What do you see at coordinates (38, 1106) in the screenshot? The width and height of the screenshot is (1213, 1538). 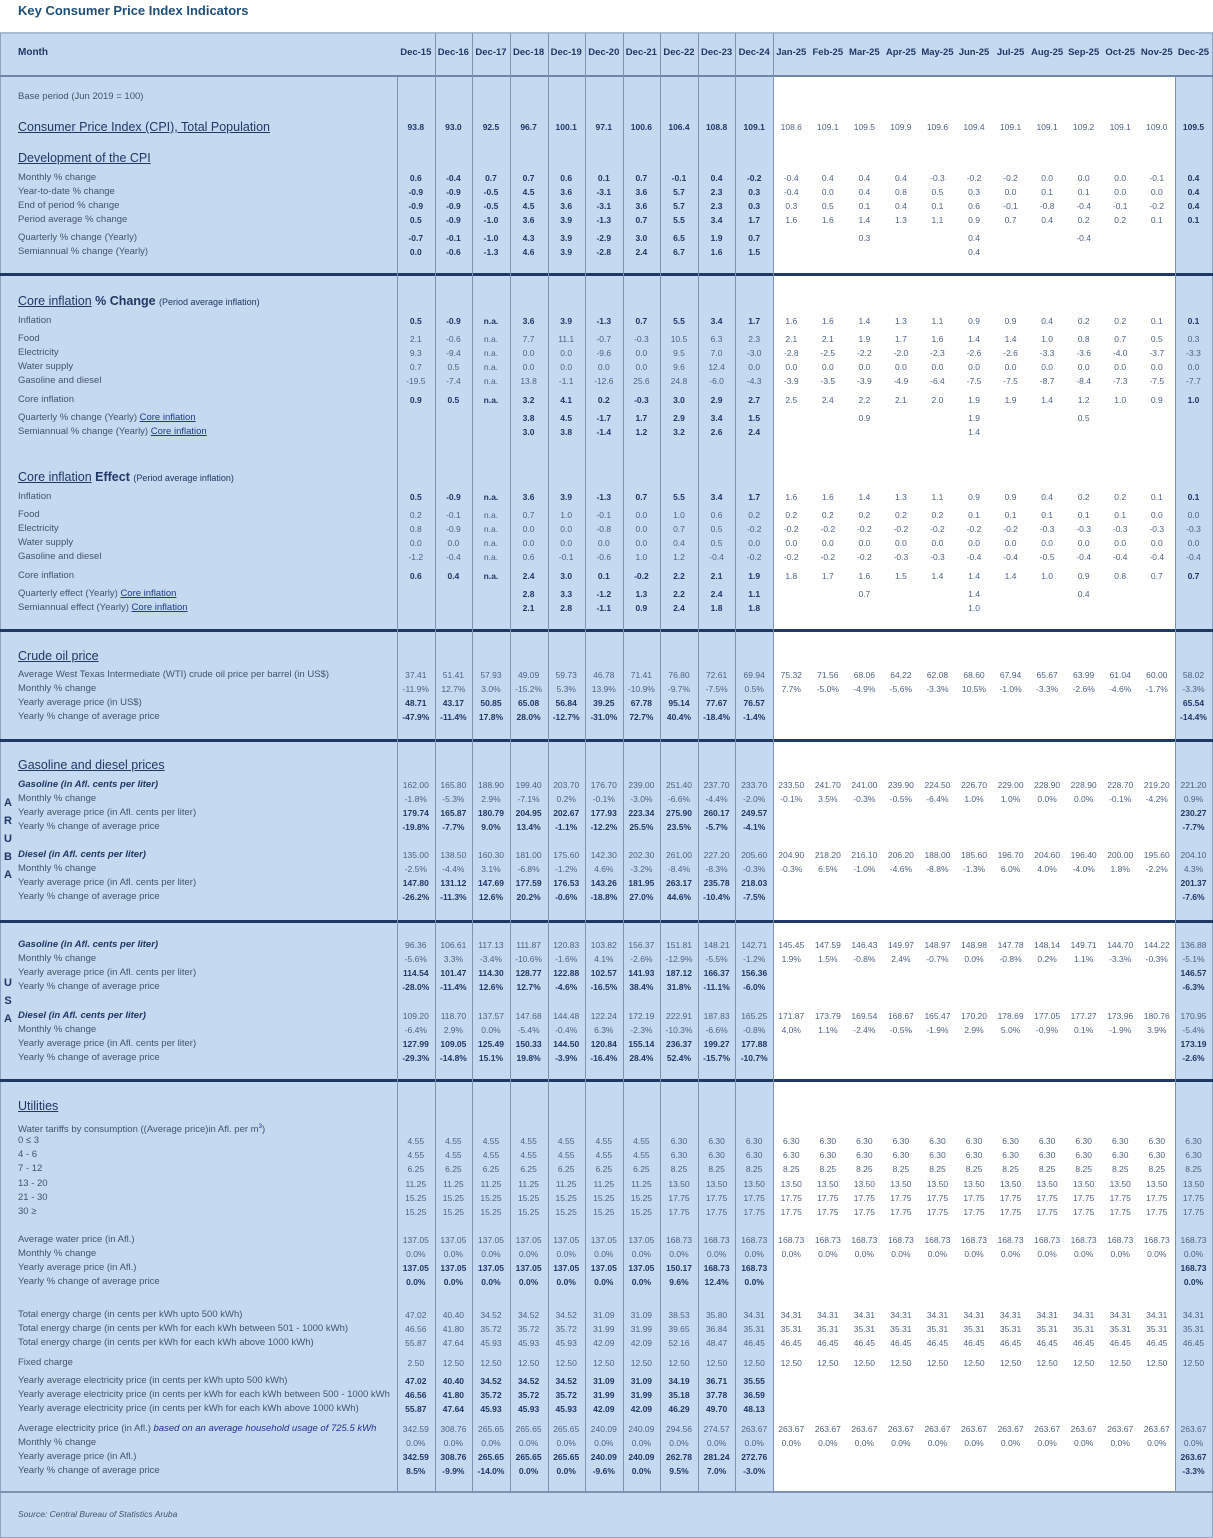 I see `row-label-text: Utilities` at bounding box center [38, 1106].